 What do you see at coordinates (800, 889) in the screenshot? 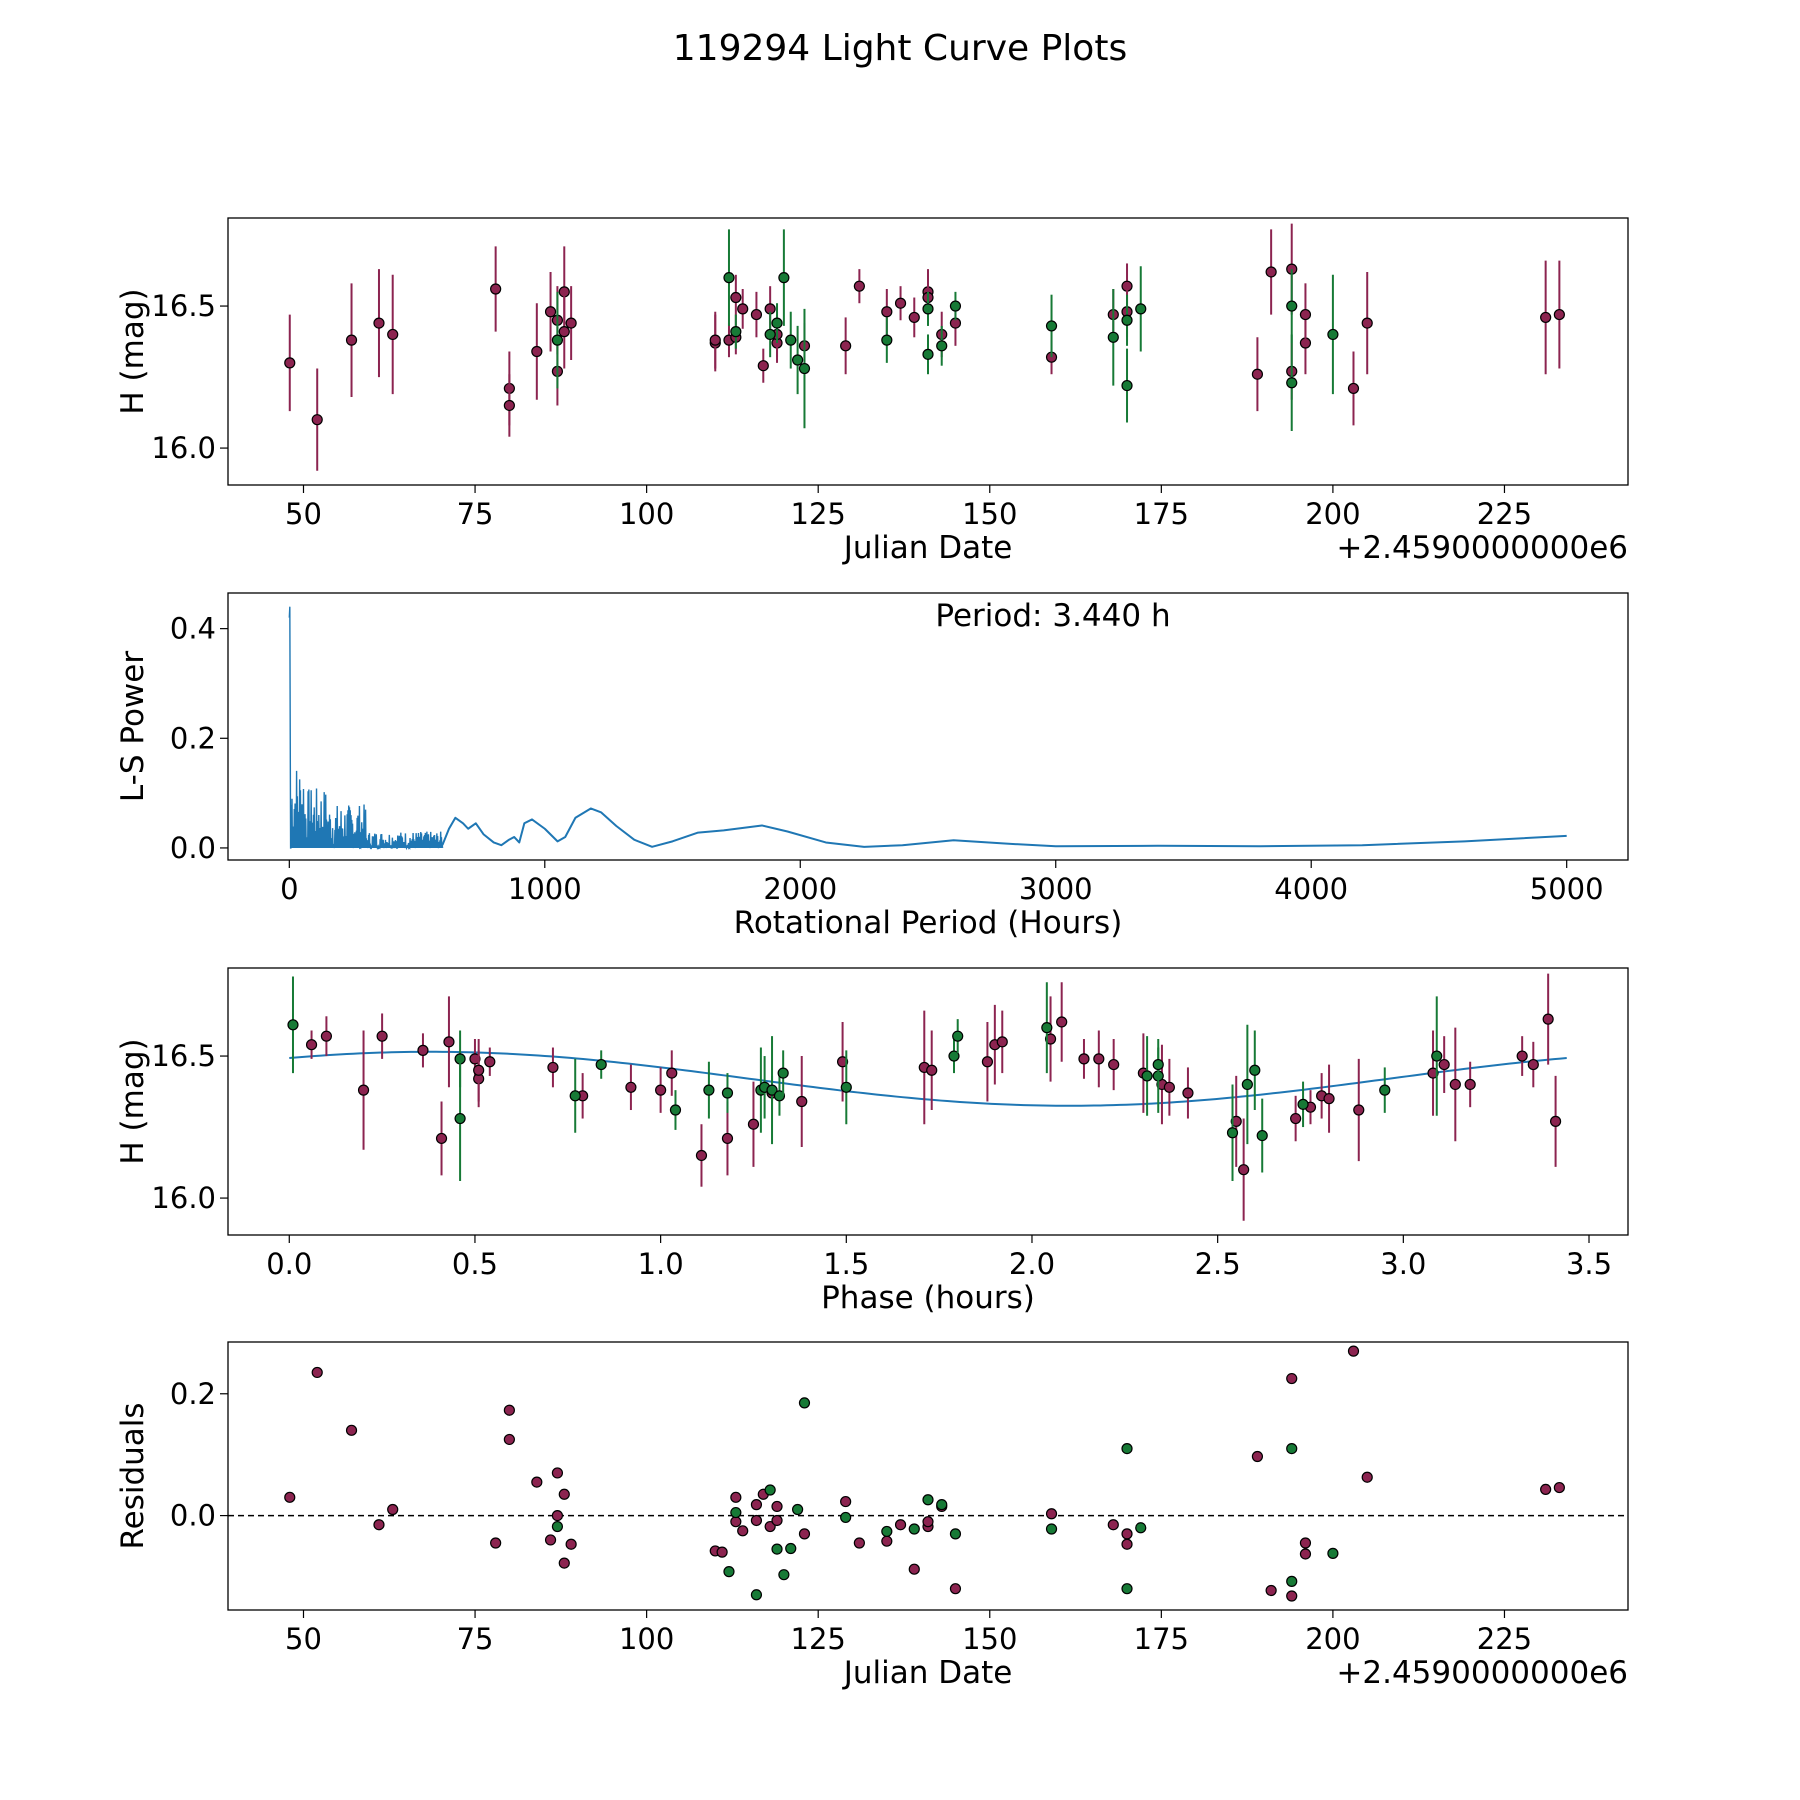
I see `x-tick-label: 2000` at bounding box center [800, 889].